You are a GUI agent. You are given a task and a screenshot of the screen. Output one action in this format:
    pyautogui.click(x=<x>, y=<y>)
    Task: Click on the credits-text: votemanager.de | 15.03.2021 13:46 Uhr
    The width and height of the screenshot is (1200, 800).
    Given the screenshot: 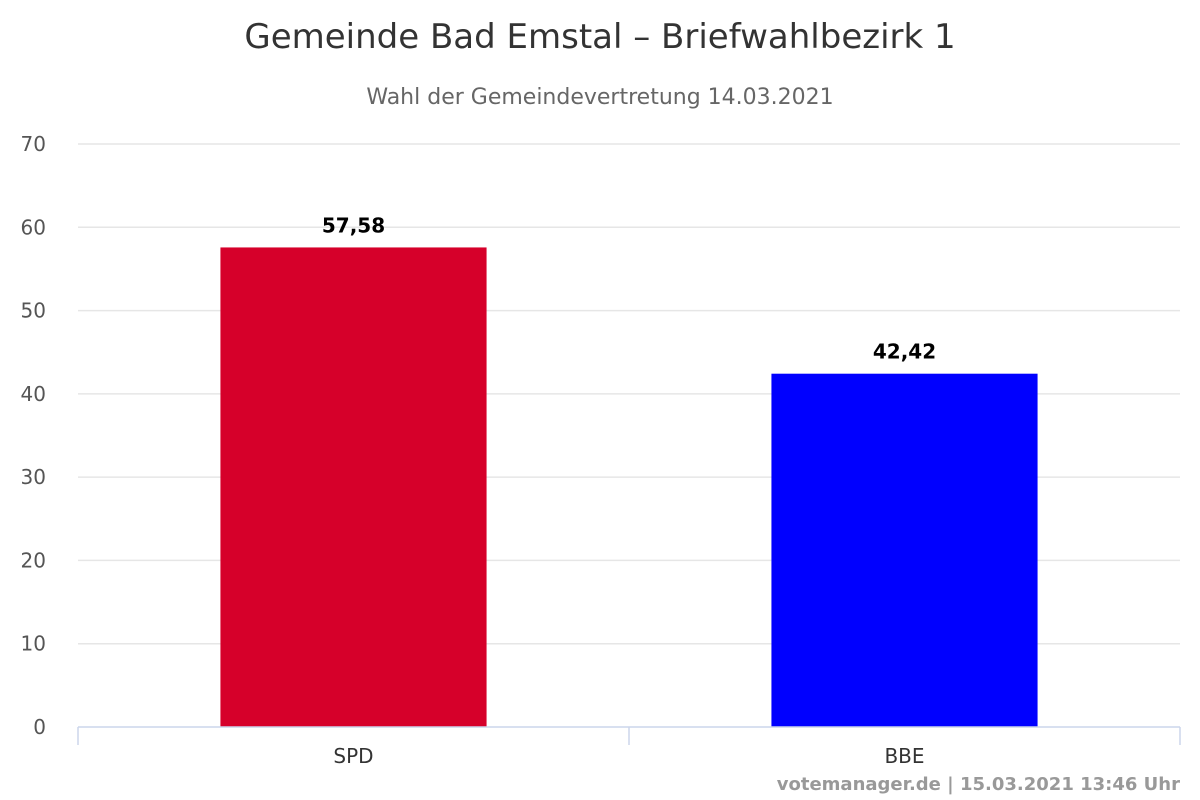 What is the action you would take?
    pyautogui.click(x=978, y=784)
    